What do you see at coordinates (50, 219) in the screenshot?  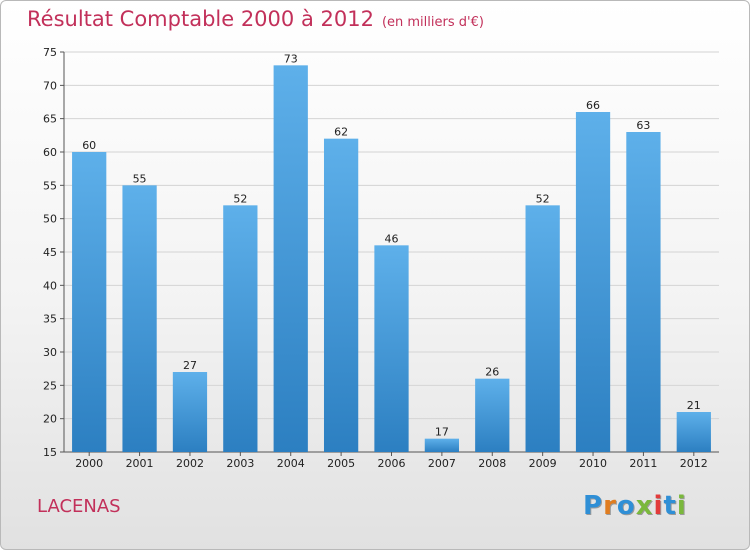 I see `y-tick-label: 50` at bounding box center [50, 219].